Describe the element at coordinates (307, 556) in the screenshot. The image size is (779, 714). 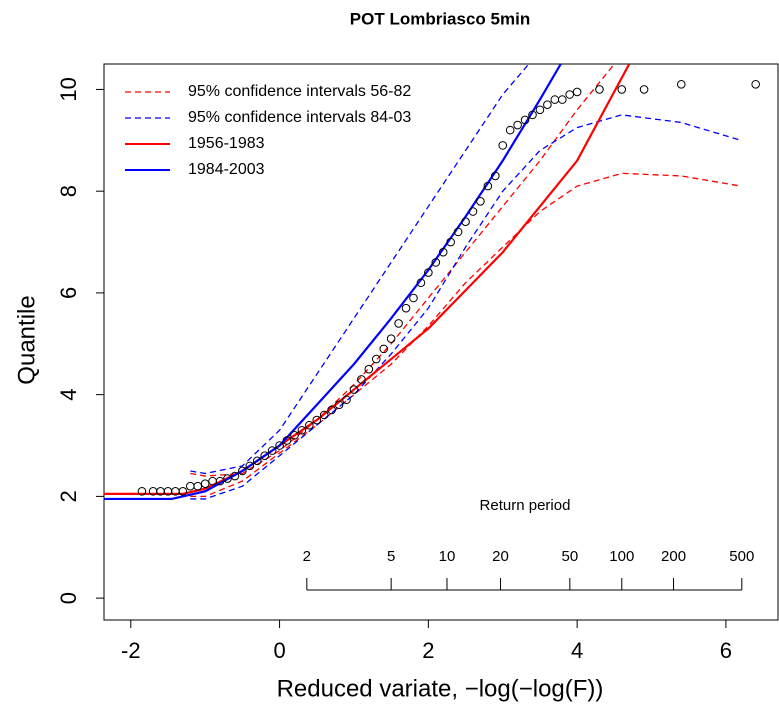
I see `return-period-label: 2` at that location.